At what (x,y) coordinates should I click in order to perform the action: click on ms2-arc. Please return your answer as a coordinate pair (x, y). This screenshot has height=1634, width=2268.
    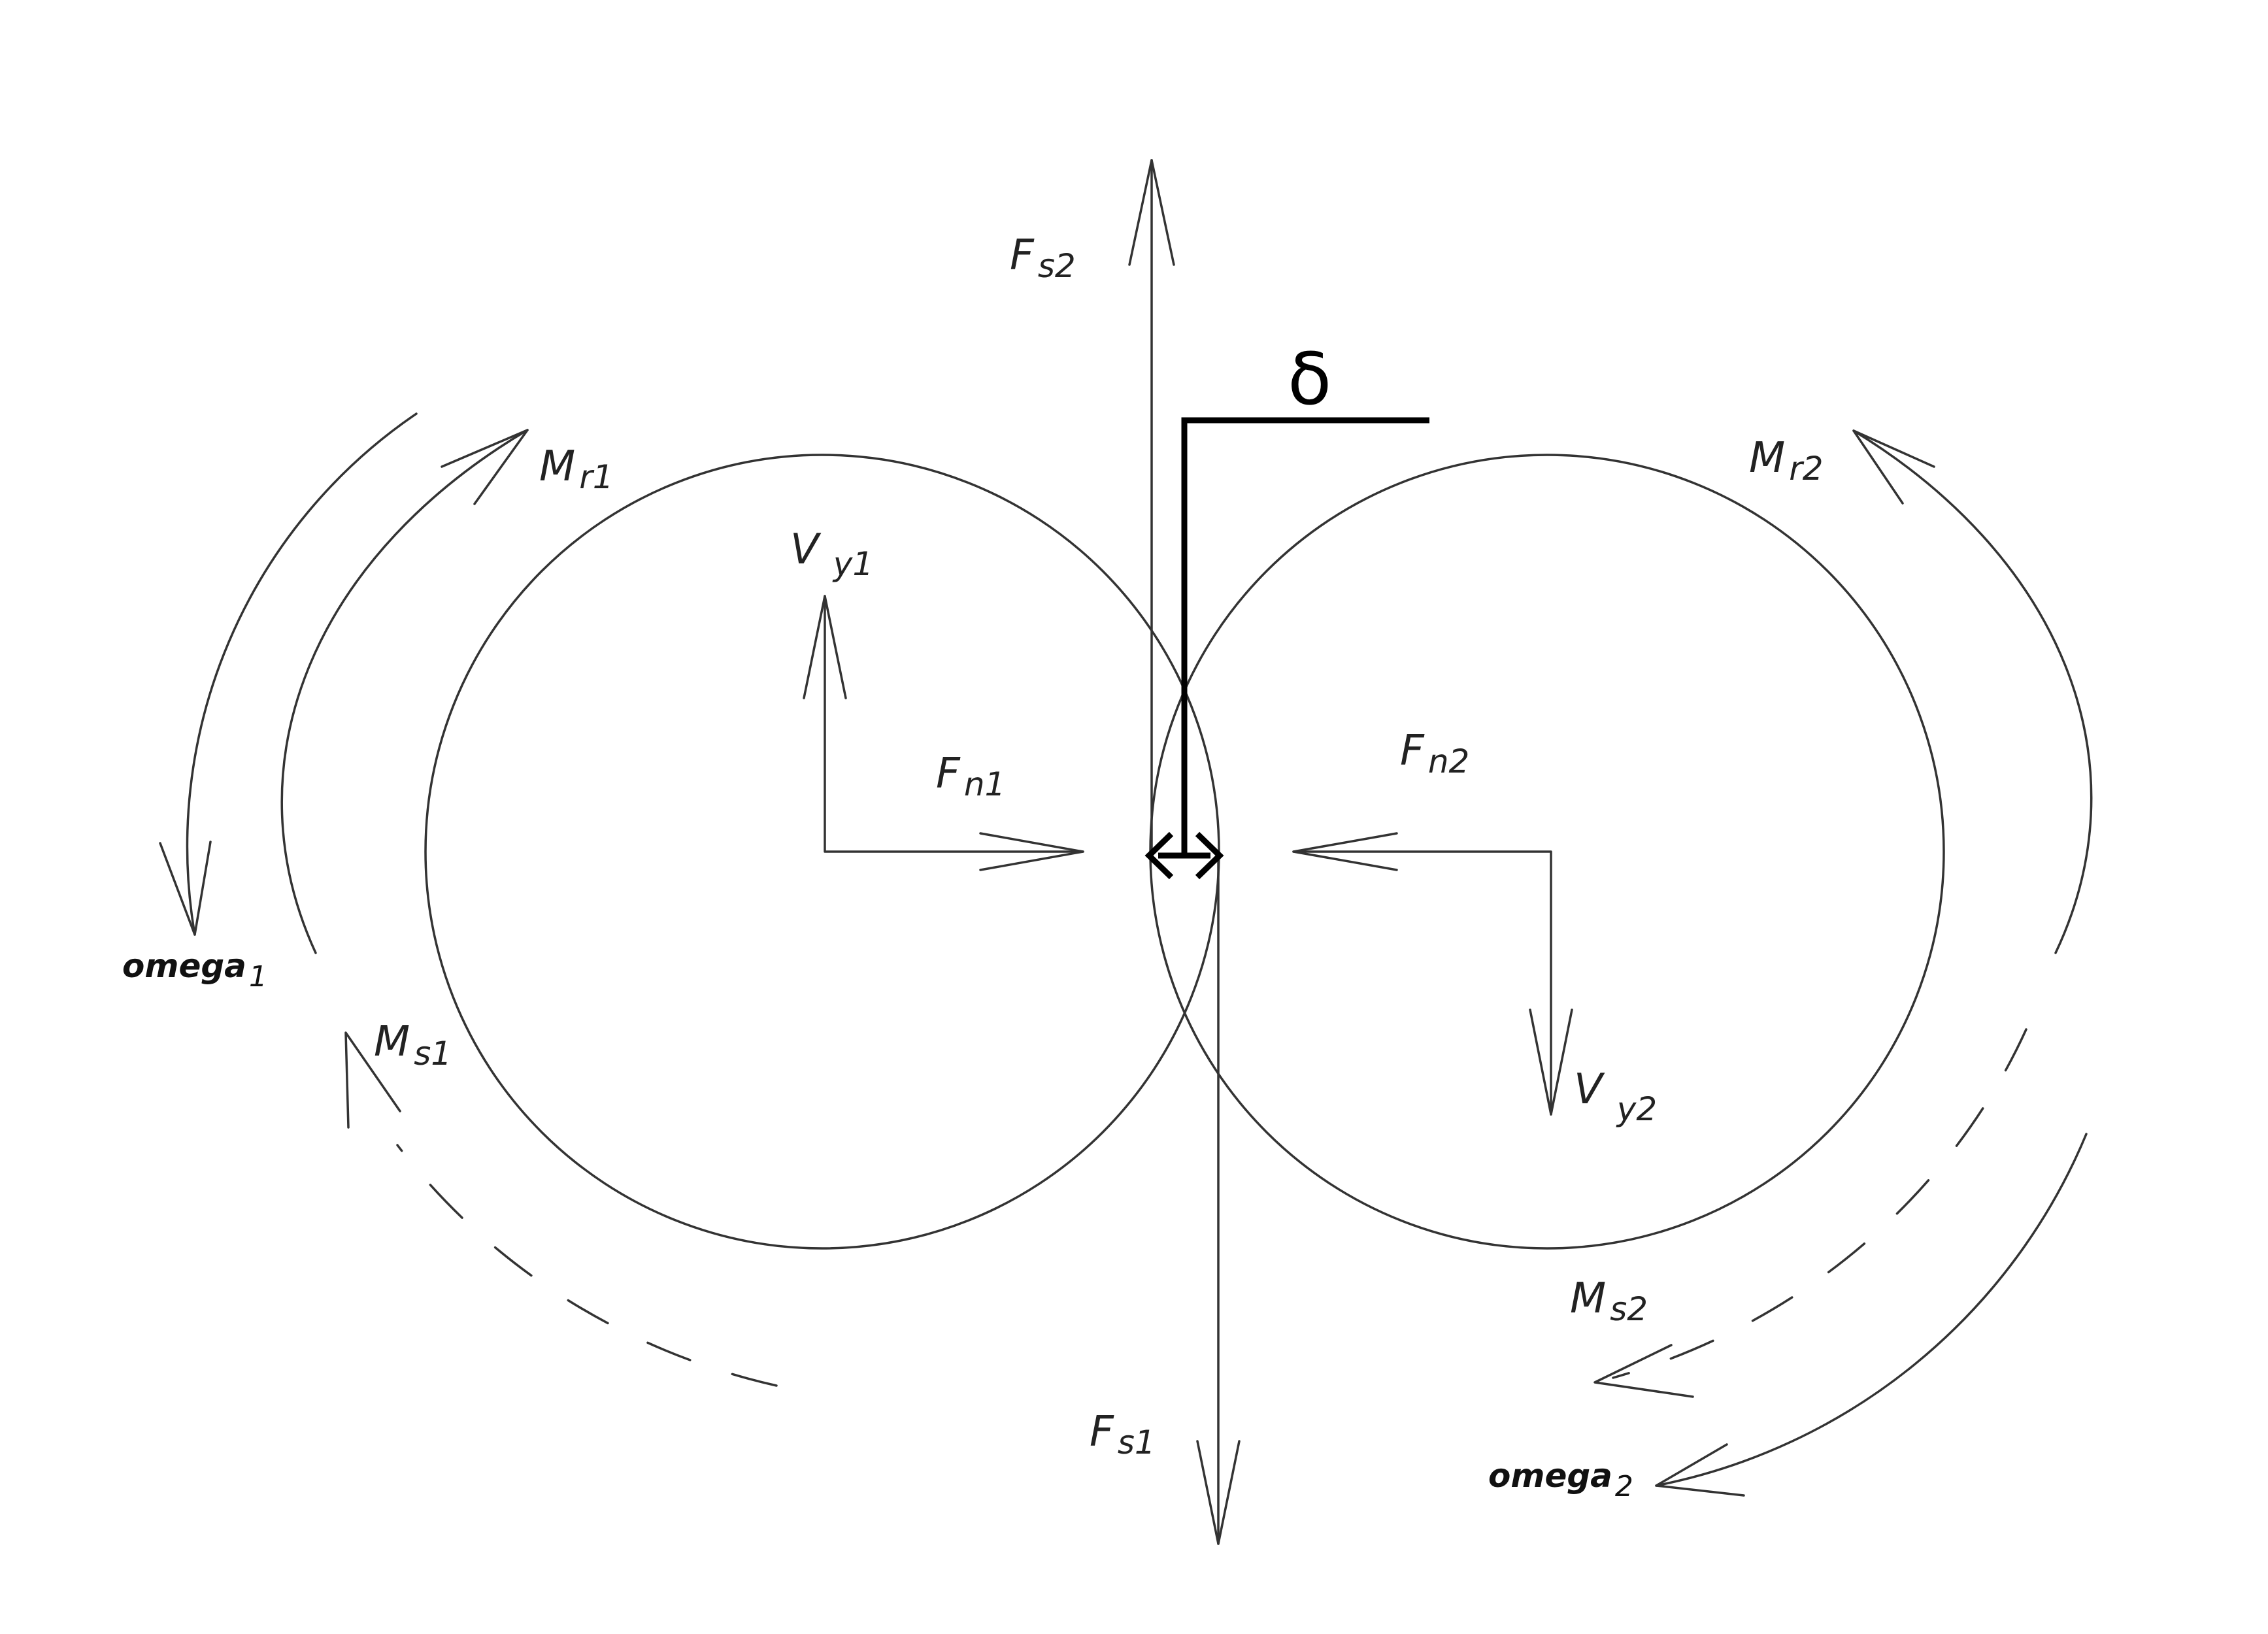
    Looking at the image, I should click on (1810, 1213).